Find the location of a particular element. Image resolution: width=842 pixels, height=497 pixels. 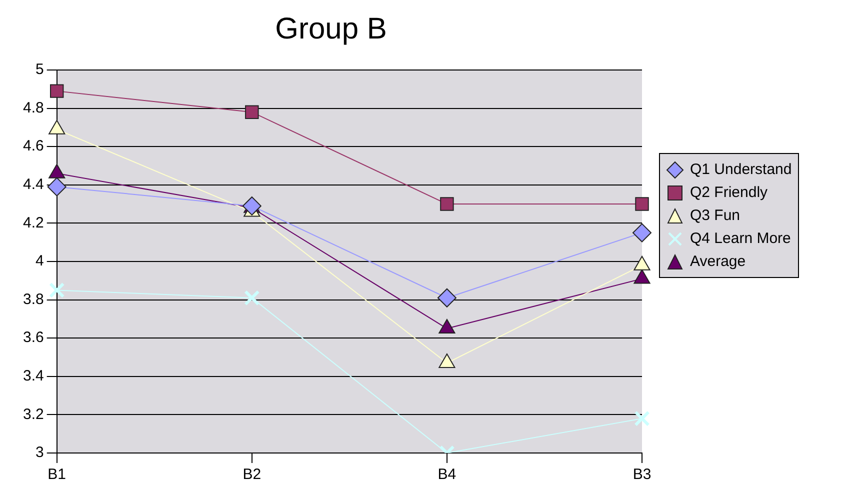

y-tick-label: 4.4 is located at coordinates (33, 185).